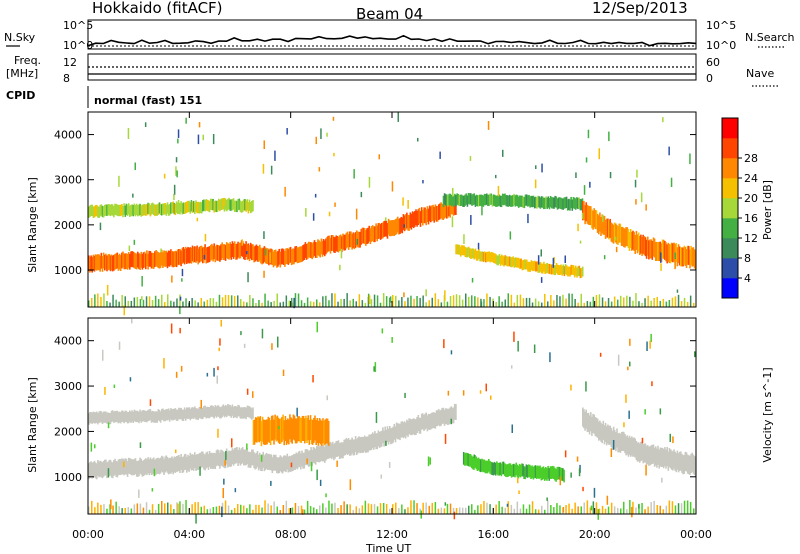 This screenshot has height=554, width=800. What do you see at coordinates (291, 534) in the screenshot?
I see `x-tick-label: 08:00` at bounding box center [291, 534].